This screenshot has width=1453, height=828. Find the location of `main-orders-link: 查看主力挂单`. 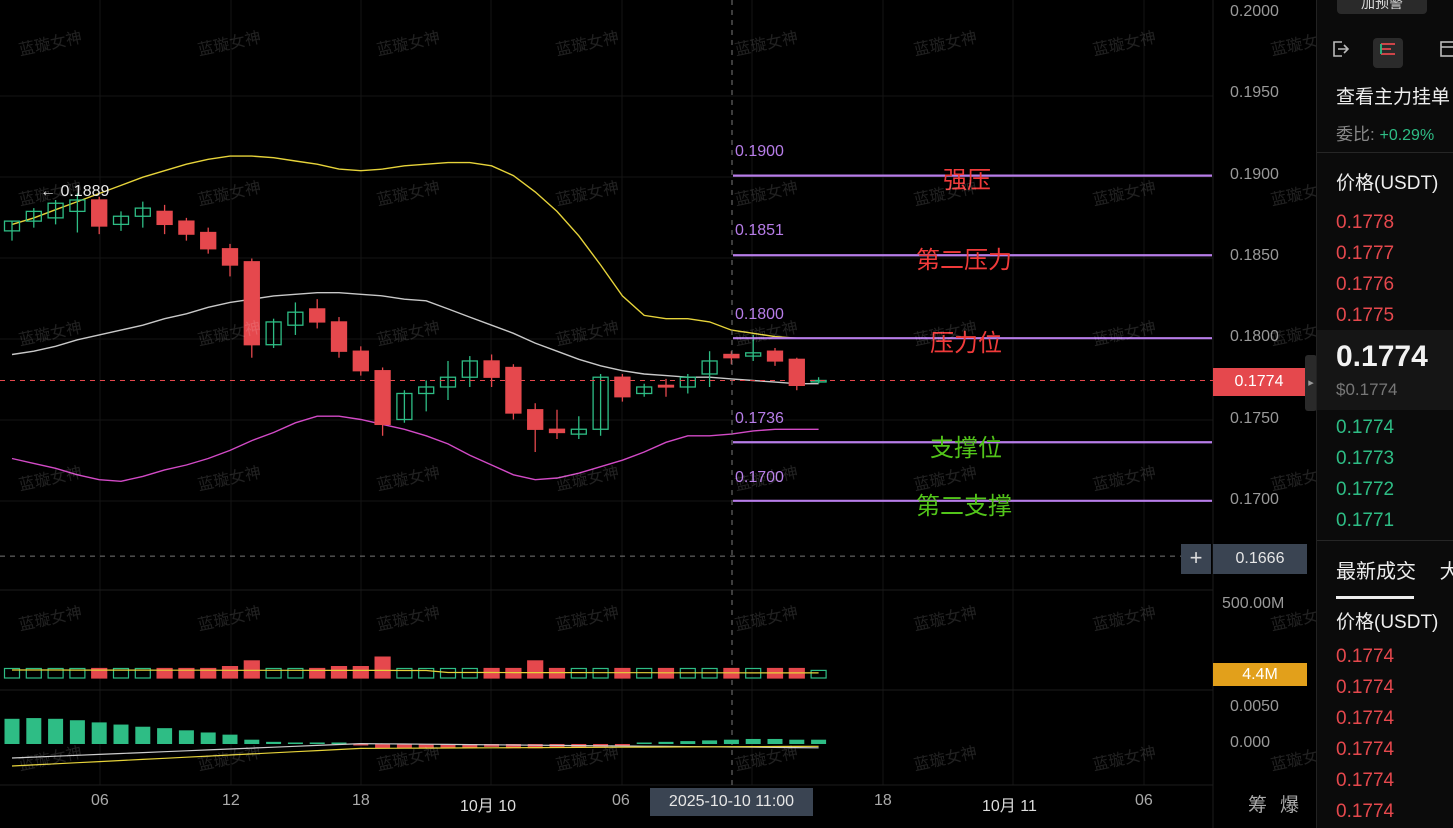

main-orders-link: 查看主力挂单 is located at coordinates (1393, 97).